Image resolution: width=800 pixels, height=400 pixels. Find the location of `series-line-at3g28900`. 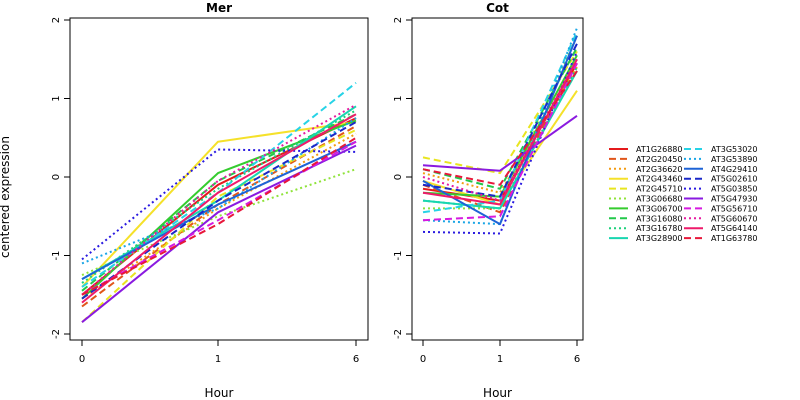

series-line-at3g28900 is located at coordinates (500, 140).